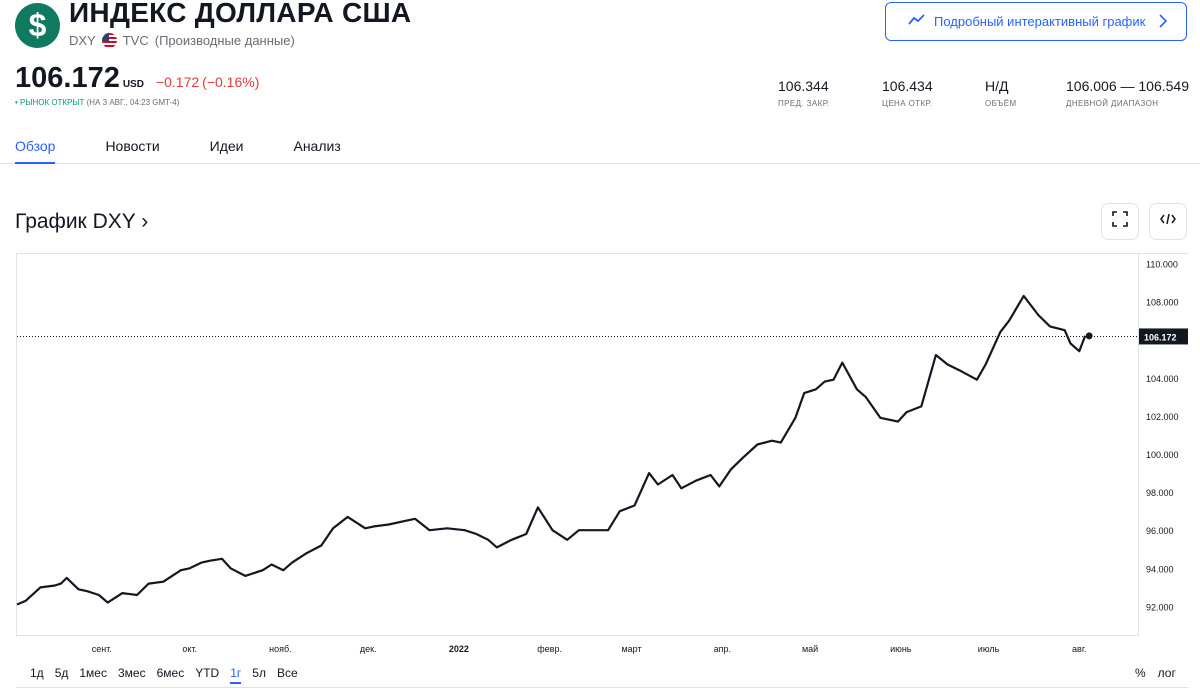 This screenshot has width=1200, height=700. What do you see at coordinates (37, 673) in the screenshot?
I see `range-1d: 1д` at bounding box center [37, 673].